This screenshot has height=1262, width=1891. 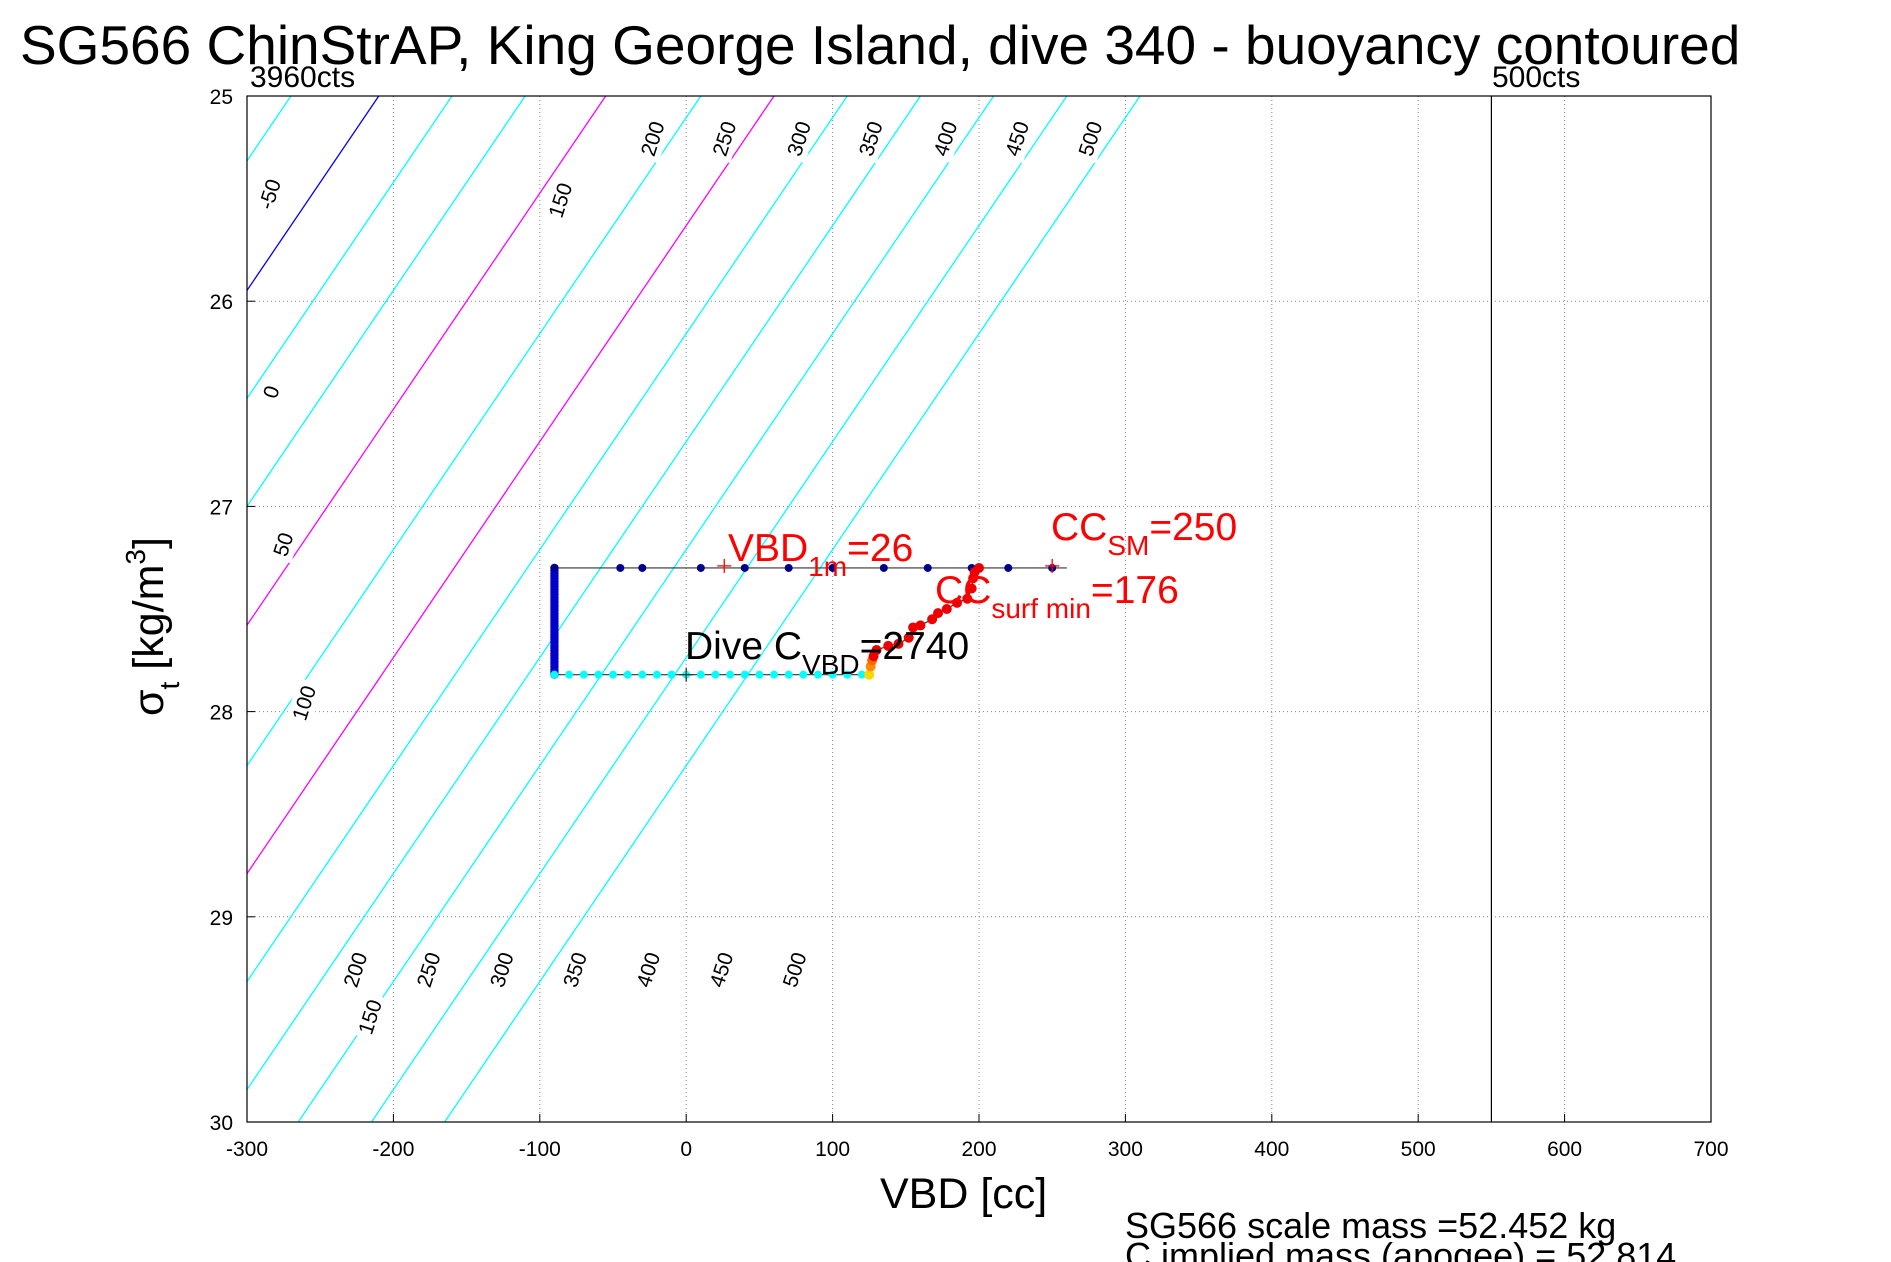 I want to click on dive-c-vbd-annotation: Dive CVBD=2740, so click(x=827, y=652).